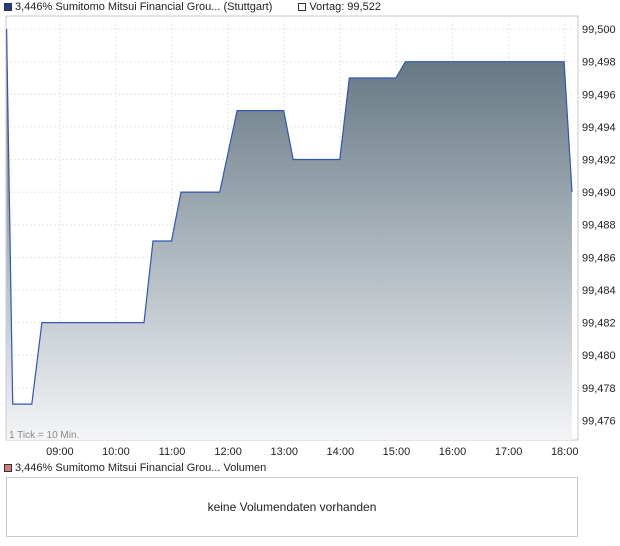 Image resolution: width=620 pixels, height=546 pixels. Describe the element at coordinates (228, 452) in the screenshot. I see `x-tick-label: 12:00` at that location.